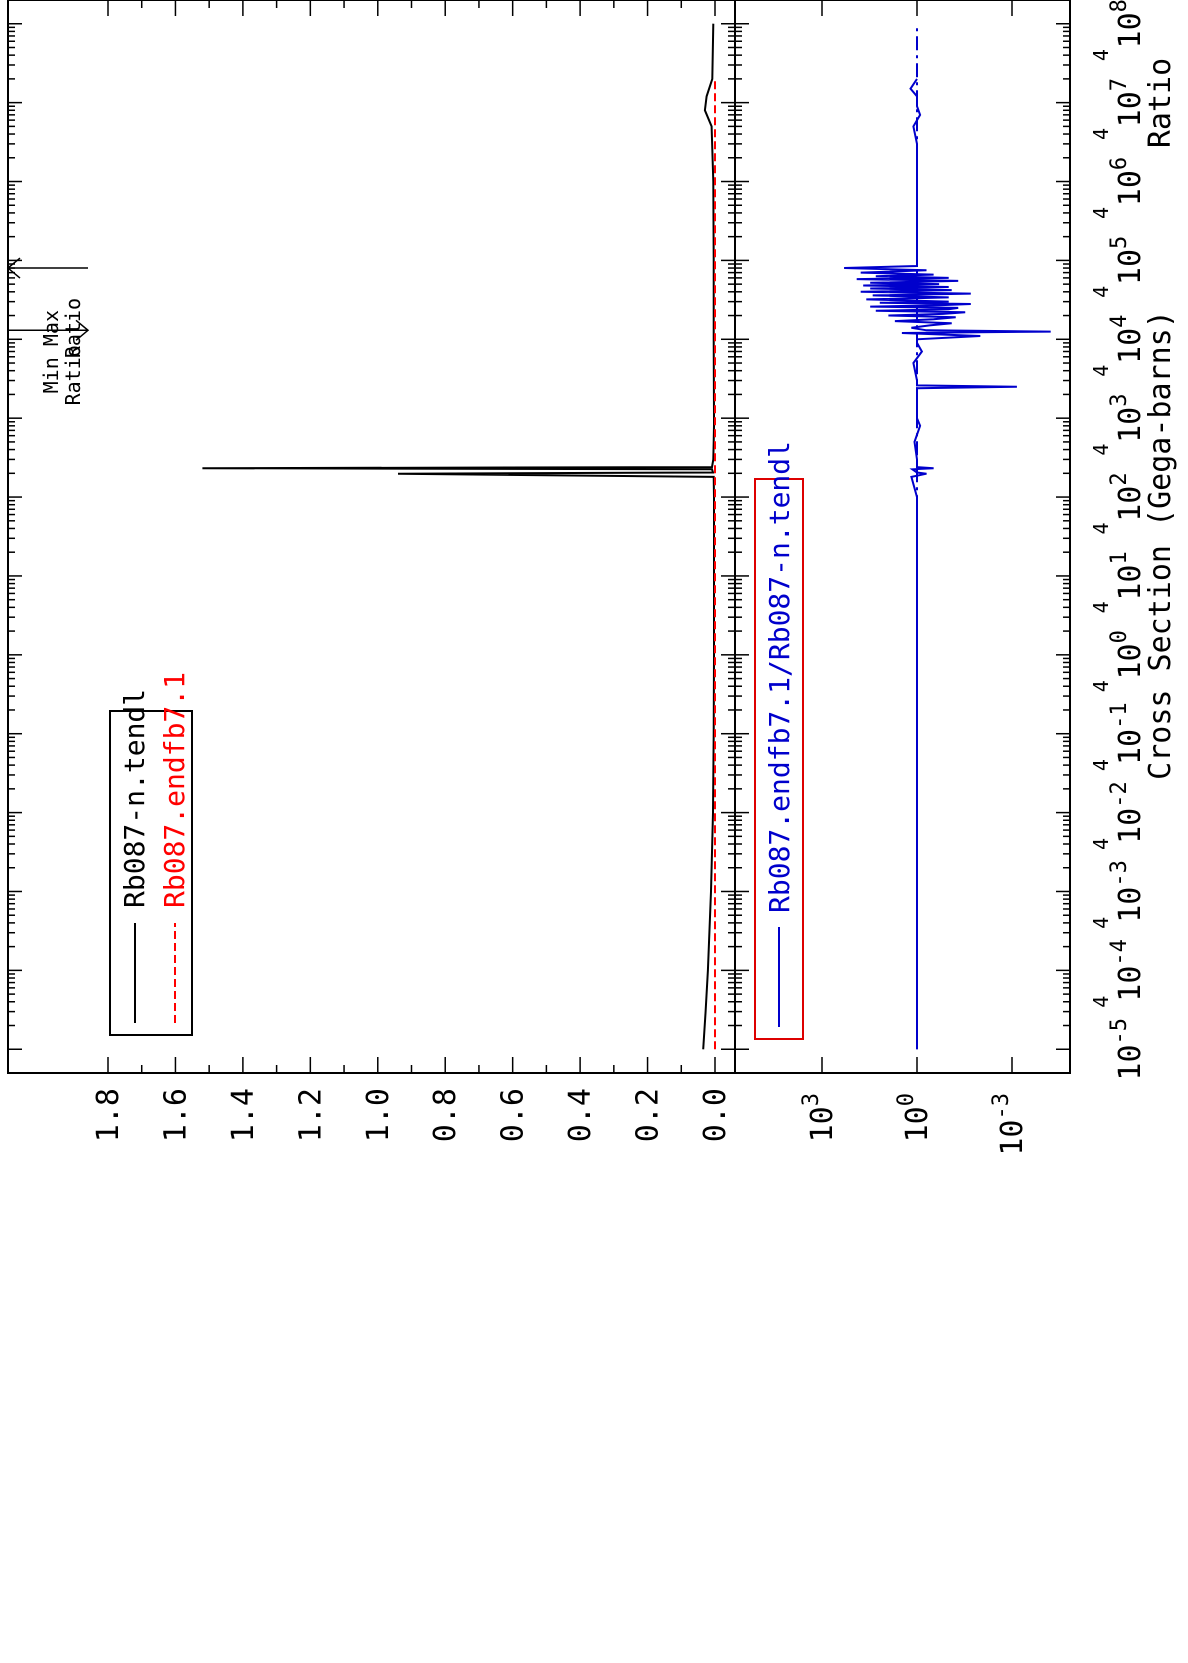  I want to click on top-y-tick-label: 0.8, so click(445, 1115).